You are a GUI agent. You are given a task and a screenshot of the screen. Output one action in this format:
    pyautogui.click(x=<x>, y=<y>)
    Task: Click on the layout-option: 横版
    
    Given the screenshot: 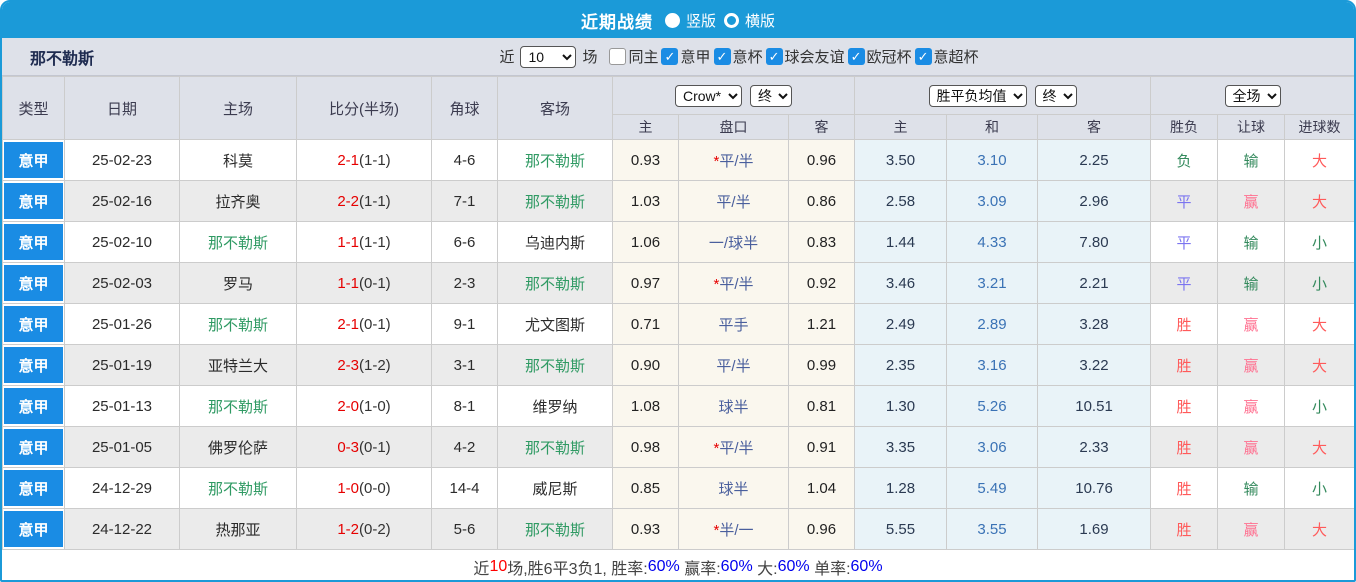 What is the action you would take?
    pyautogui.click(x=749, y=20)
    